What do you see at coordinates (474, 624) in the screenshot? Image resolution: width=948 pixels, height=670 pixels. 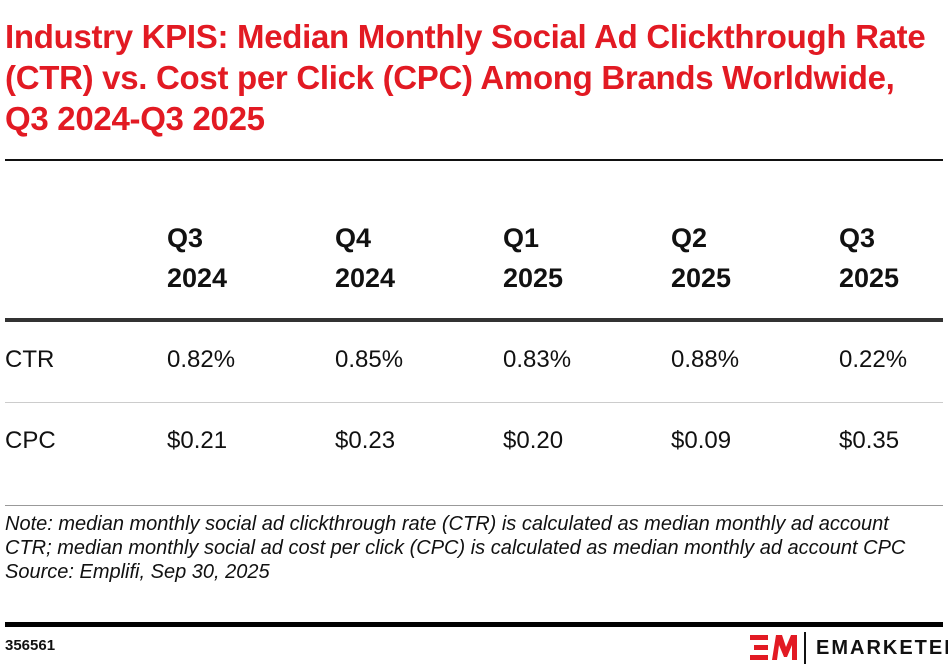 I see `footer-divider` at bounding box center [474, 624].